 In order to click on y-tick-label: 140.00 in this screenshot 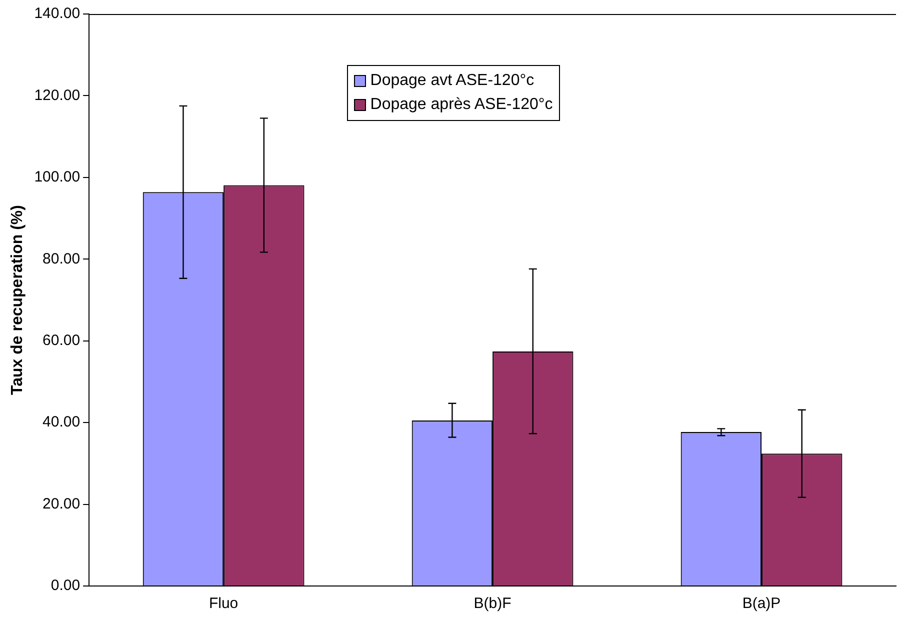, I will do `click(57, 13)`.